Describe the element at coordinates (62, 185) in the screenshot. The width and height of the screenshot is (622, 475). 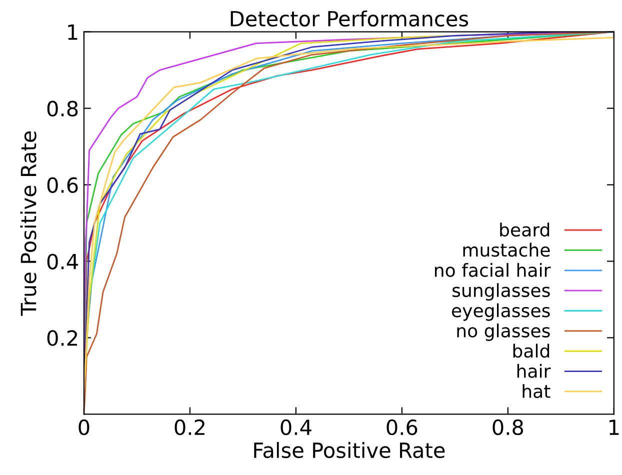
I see `y-tick-label: 0.6` at that location.